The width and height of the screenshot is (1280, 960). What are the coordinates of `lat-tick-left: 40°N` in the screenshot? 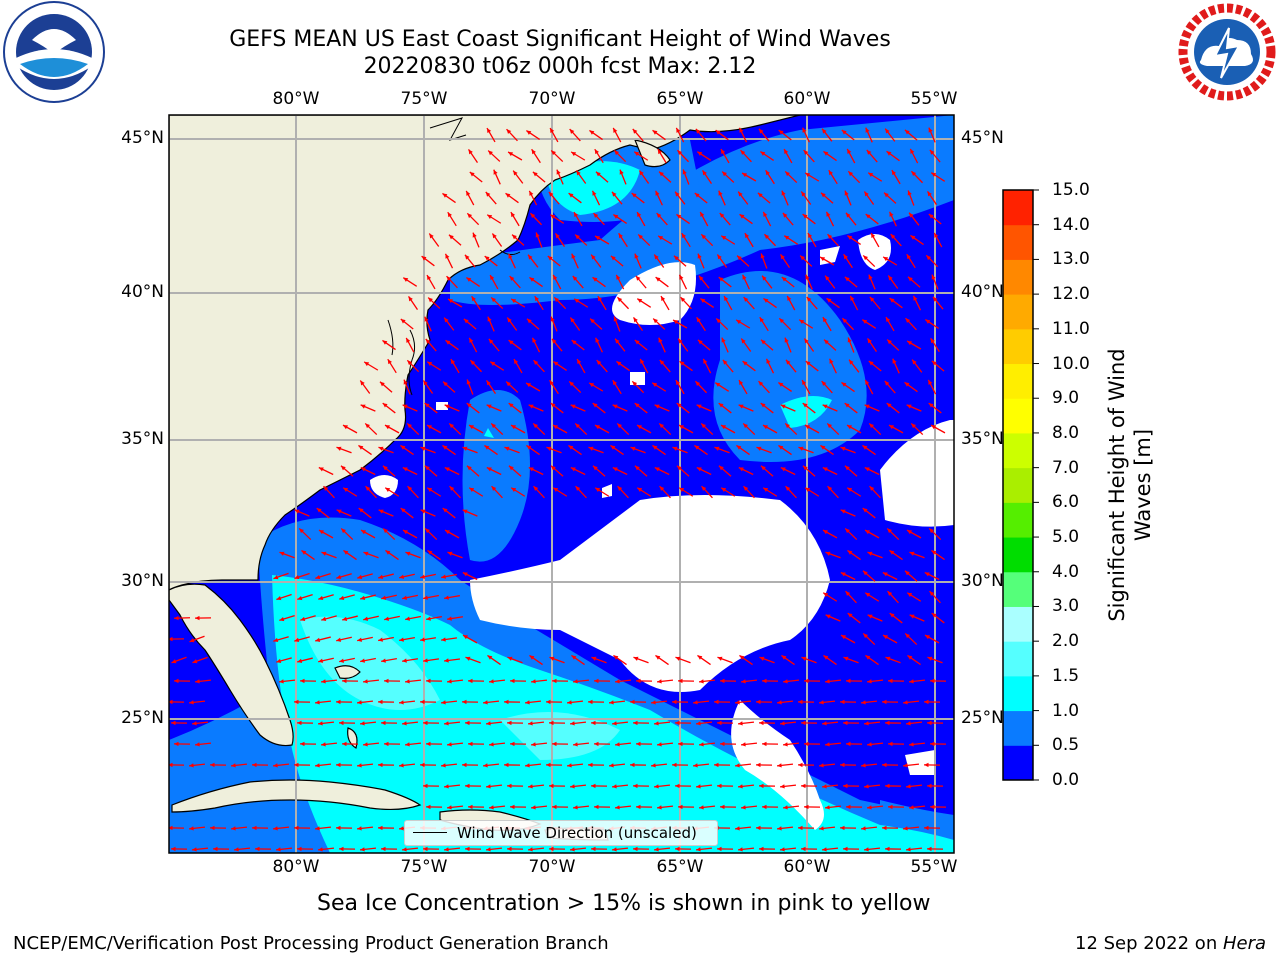 It's located at (142, 292).